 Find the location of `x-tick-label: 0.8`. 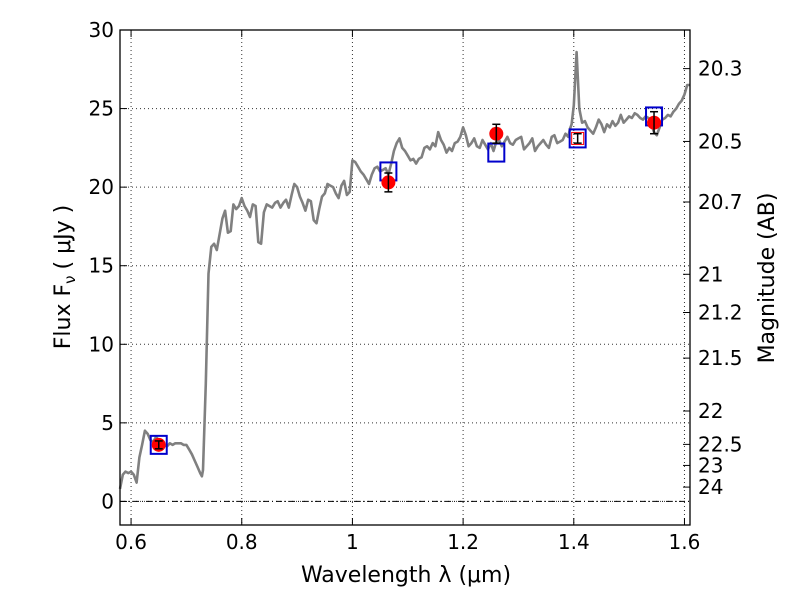

x-tick-label: 0.8 is located at coordinates (242, 542).